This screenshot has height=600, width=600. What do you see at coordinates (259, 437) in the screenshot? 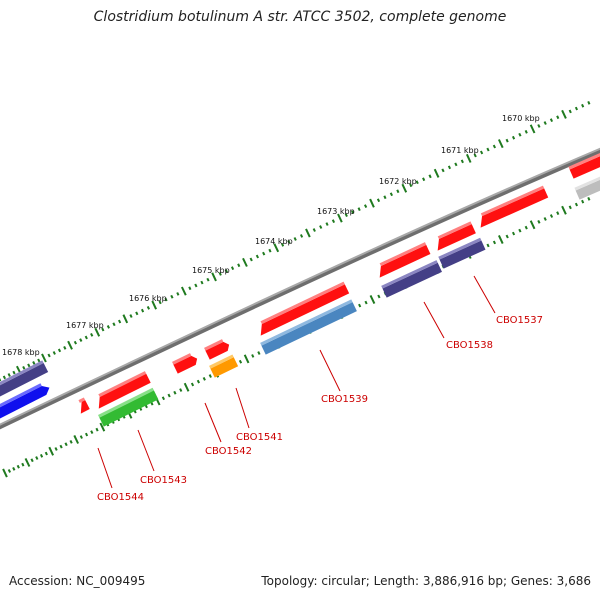
I see `gene-label: CBO1541` at bounding box center [259, 437].